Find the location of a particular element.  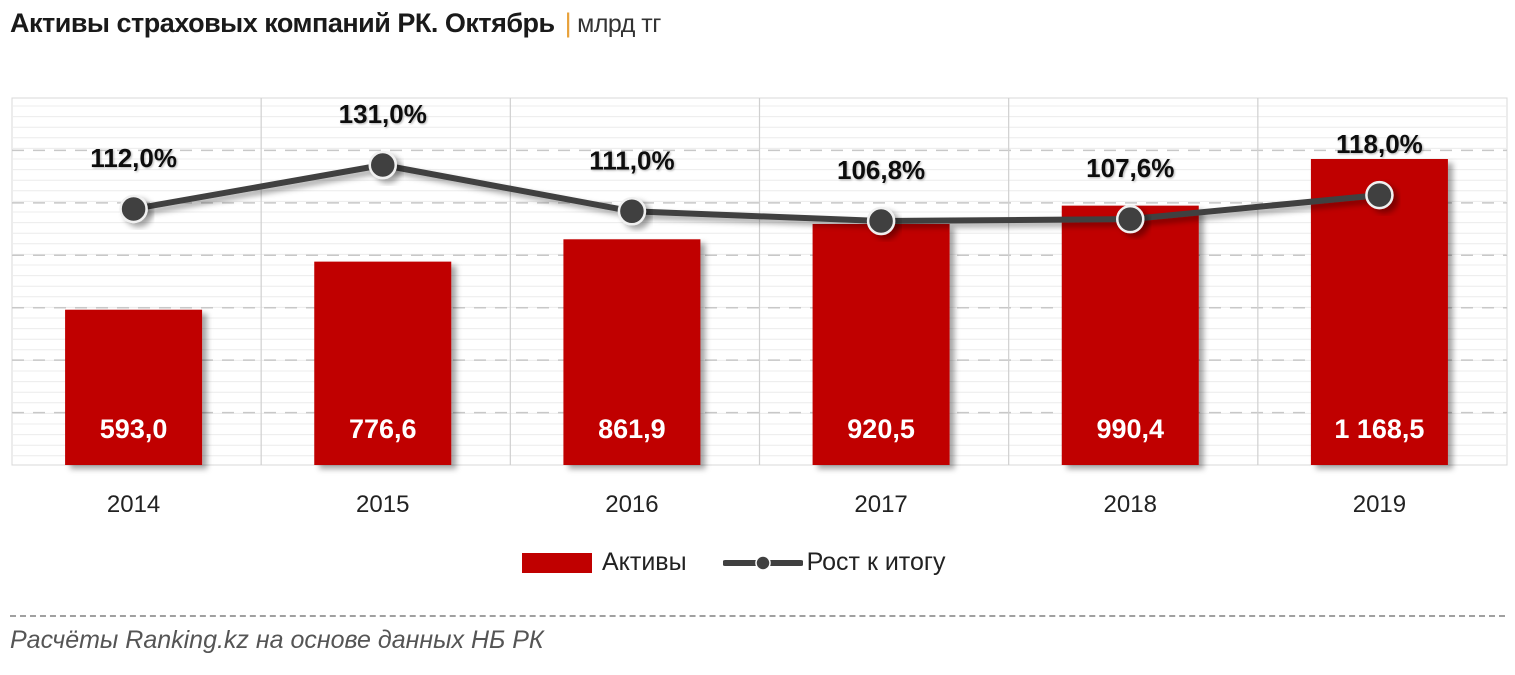

line-series is located at coordinates (756, 193).